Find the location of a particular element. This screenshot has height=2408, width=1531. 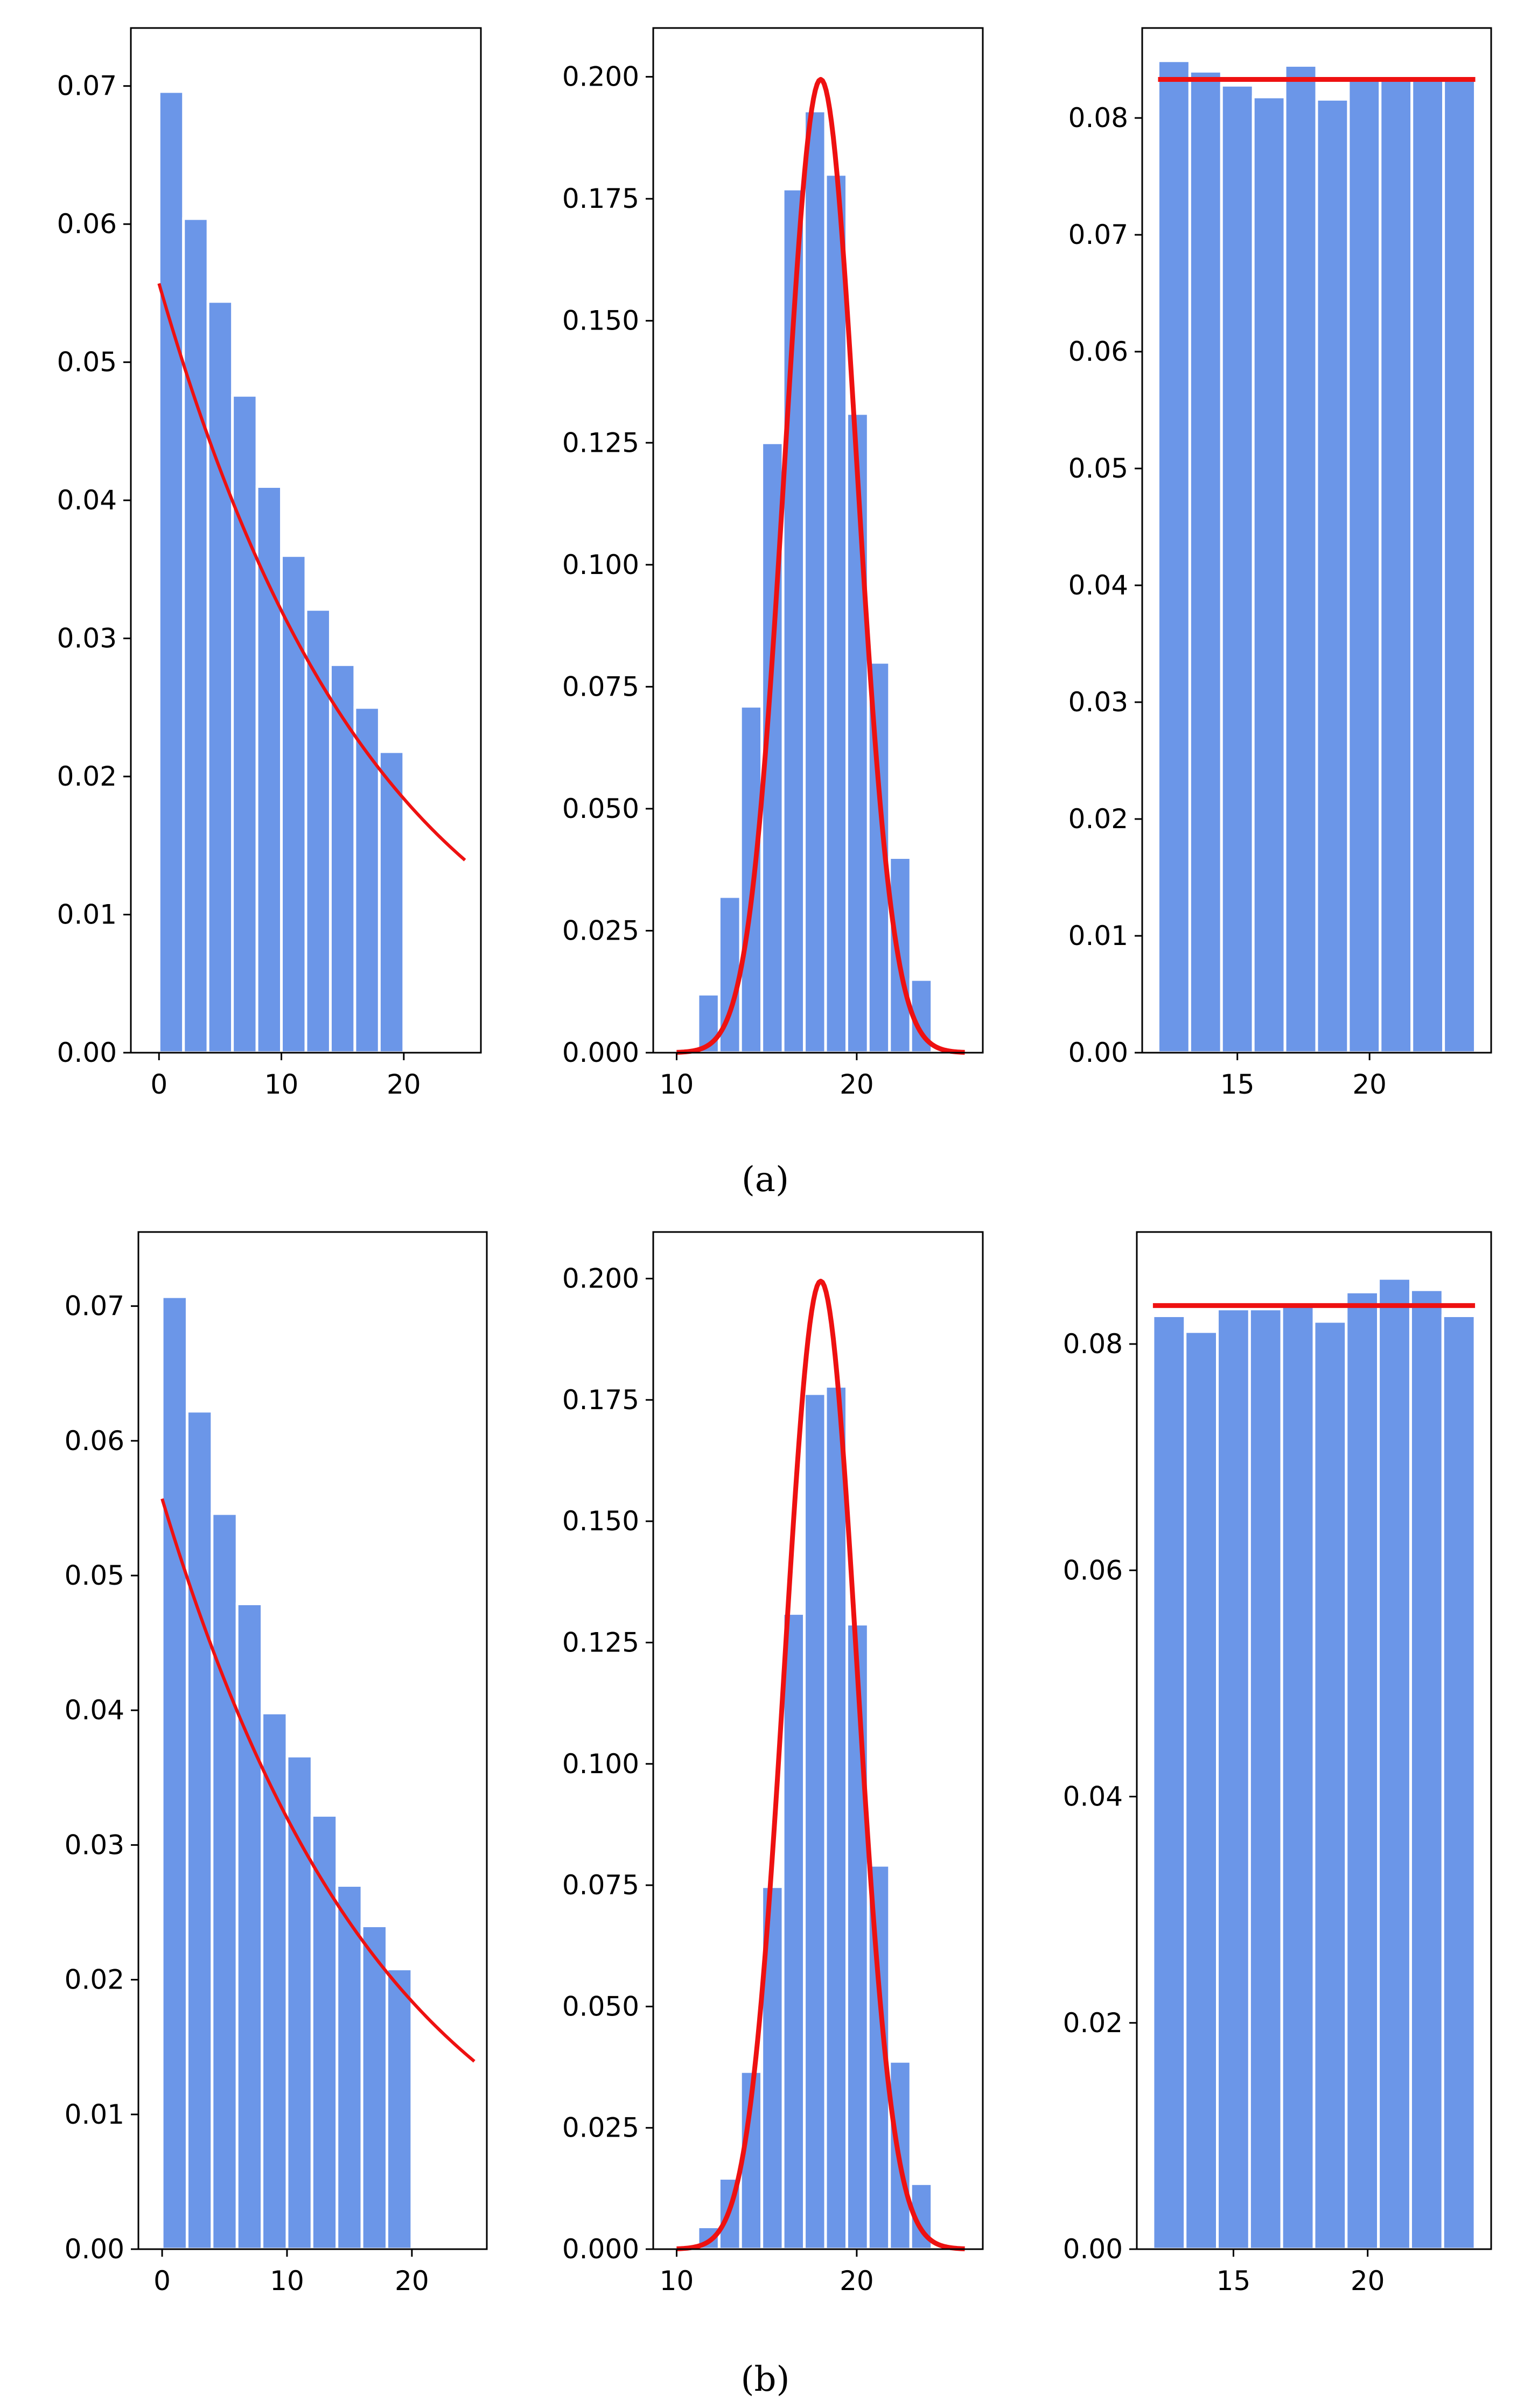

y-tick-label: 0.075 is located at coordinates (600, 1885).